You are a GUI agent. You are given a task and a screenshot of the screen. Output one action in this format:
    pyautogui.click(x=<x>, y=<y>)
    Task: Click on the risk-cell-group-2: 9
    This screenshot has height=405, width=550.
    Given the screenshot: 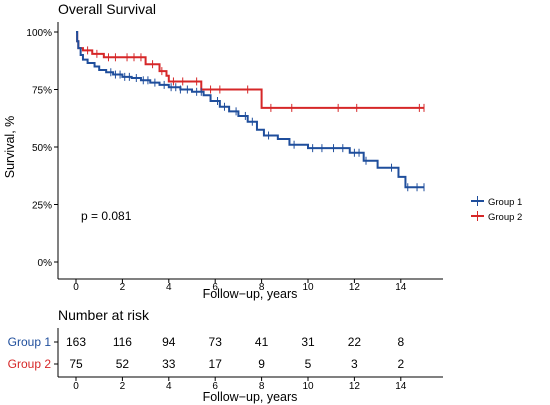 What is the action you would take?
    pyautogui.click(x=261, y=364)
    